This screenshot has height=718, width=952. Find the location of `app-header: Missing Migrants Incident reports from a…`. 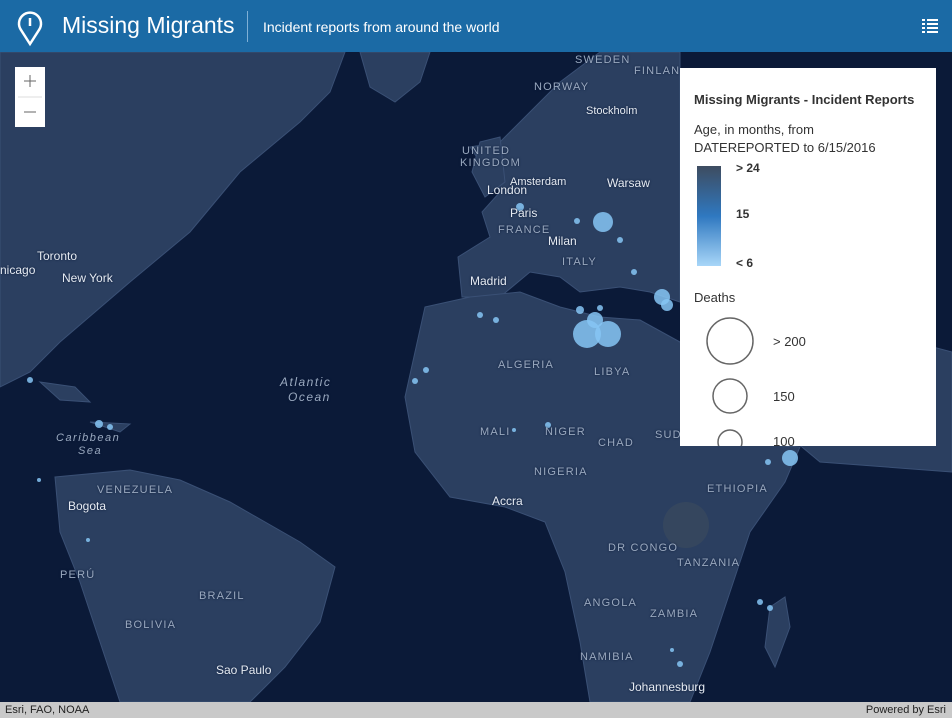

app-header: Missing Migrants Incident reports from a… is located at coordinates (476, 26).